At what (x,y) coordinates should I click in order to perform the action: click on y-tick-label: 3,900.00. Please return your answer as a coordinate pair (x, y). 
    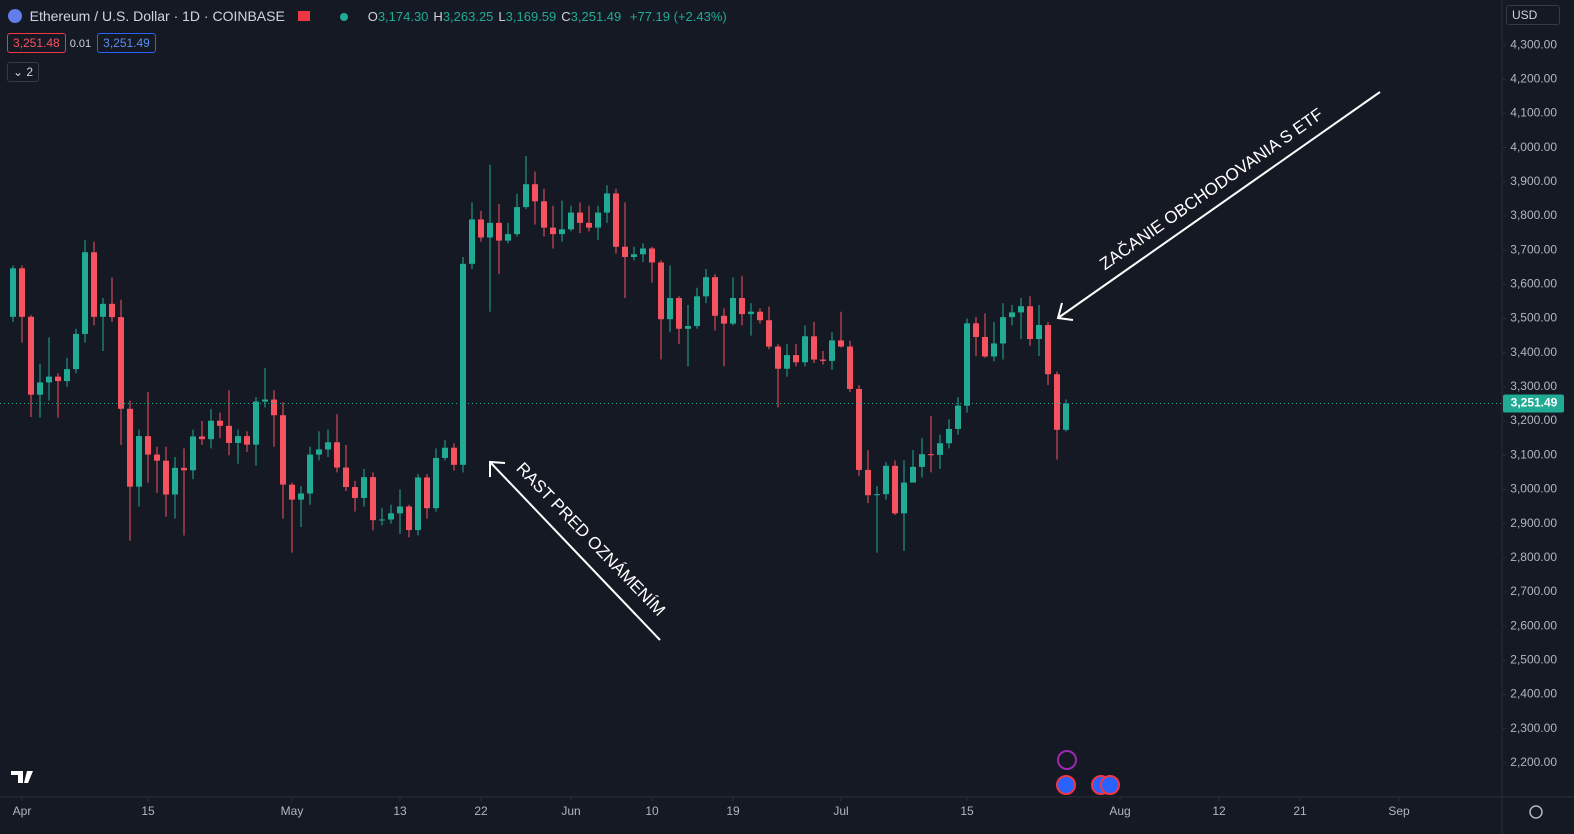
    Looking at the image, I should click on (1533, 181).